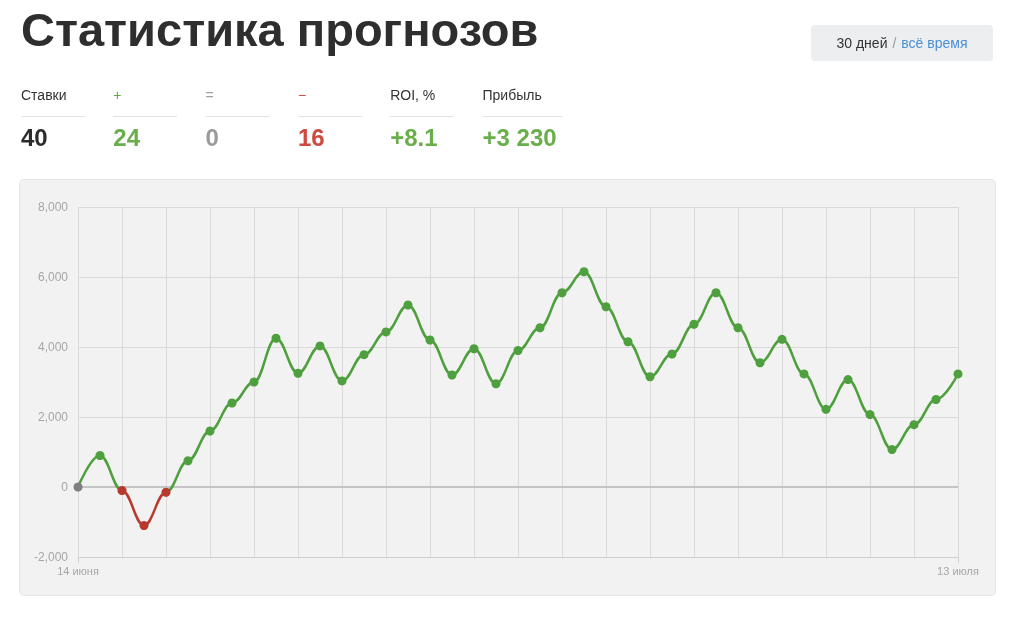 This screenshot has width=1018, height=618. I want to click on period-toggle: 30 дней / всё время, so click(902, 43).